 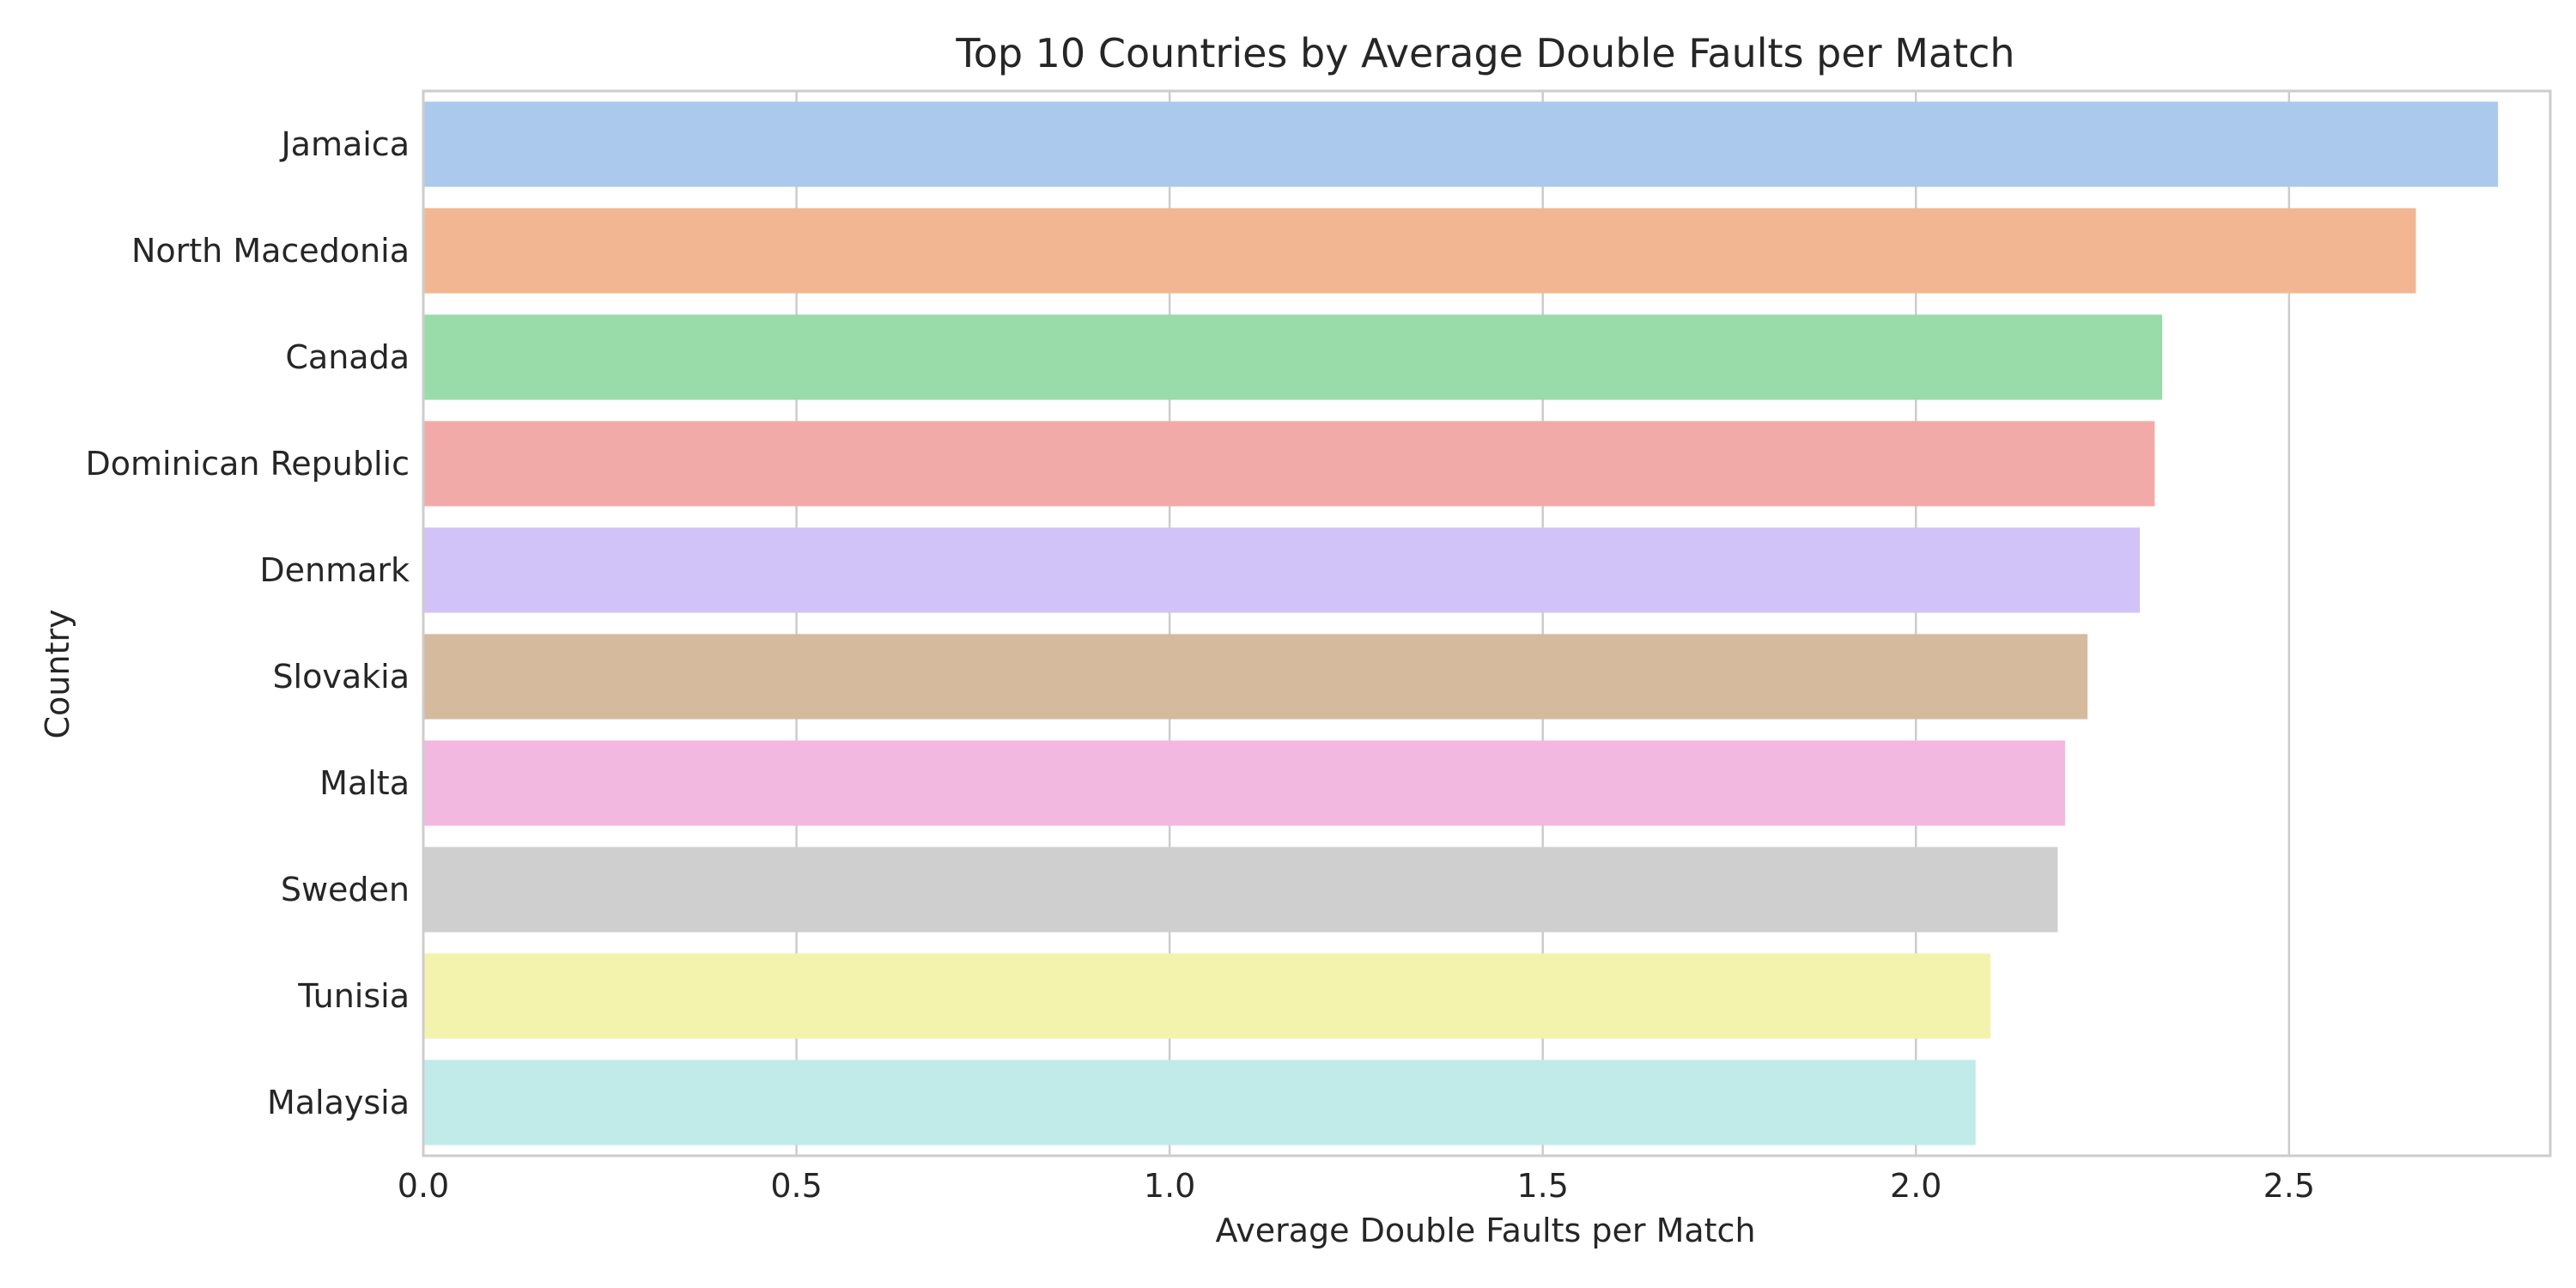 What do you see at coordinates (1255, 677) in the screenshot?
I see `bar-slovakia` at bounding box center [1255, 677].